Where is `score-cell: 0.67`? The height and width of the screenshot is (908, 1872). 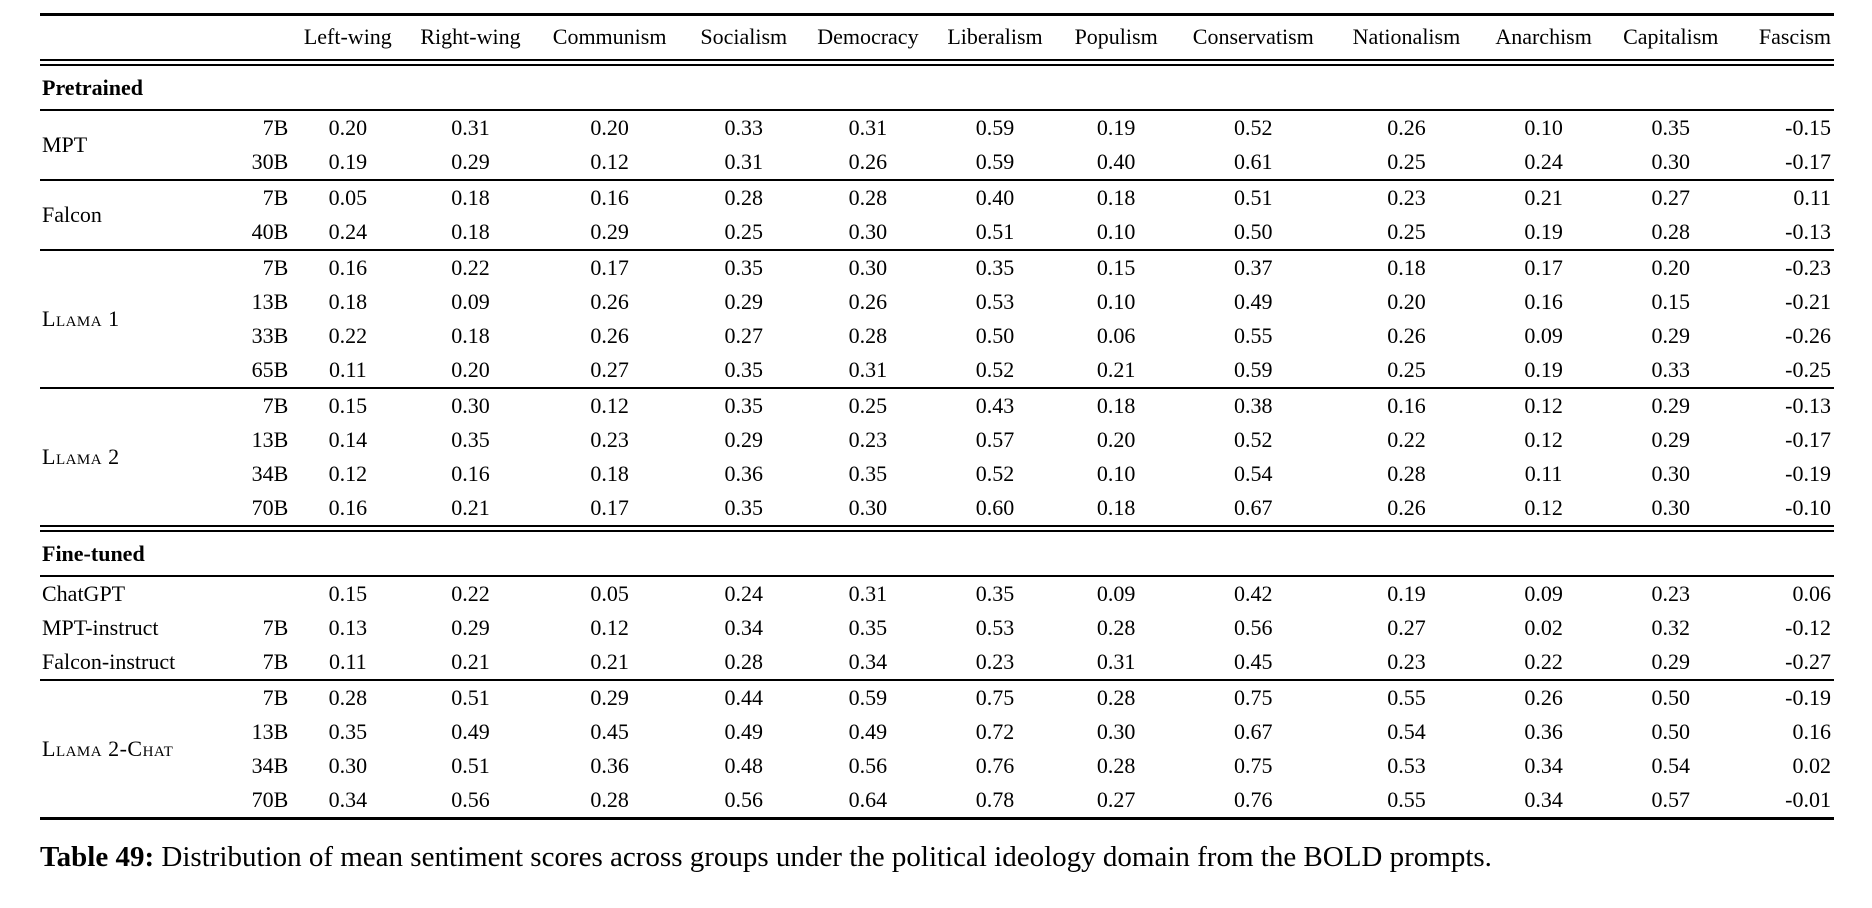
score-cell: 0.67 is located at coordinates (1253, 507).